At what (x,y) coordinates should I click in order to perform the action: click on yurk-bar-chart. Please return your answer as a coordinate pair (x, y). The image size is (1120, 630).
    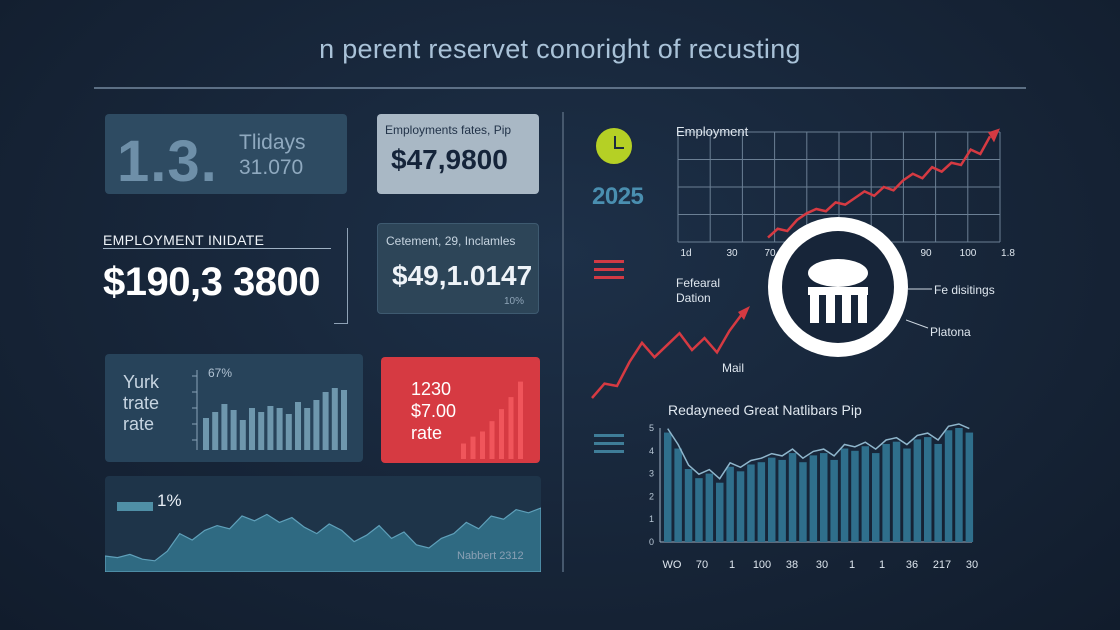
    Looking at the image, I should click on (269, 410).